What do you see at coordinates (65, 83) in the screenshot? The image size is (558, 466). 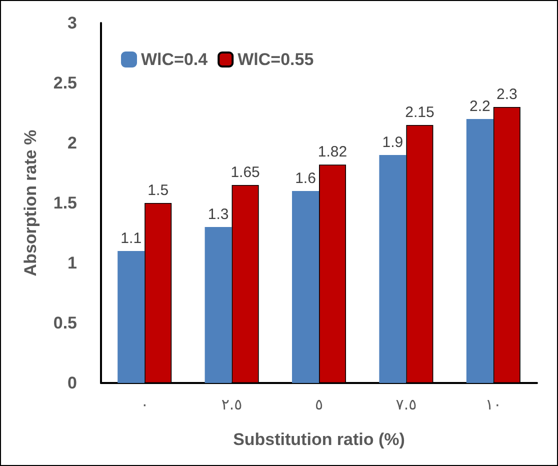 I see `y-tick-label: 2.5` at bounding box center [65, 83].